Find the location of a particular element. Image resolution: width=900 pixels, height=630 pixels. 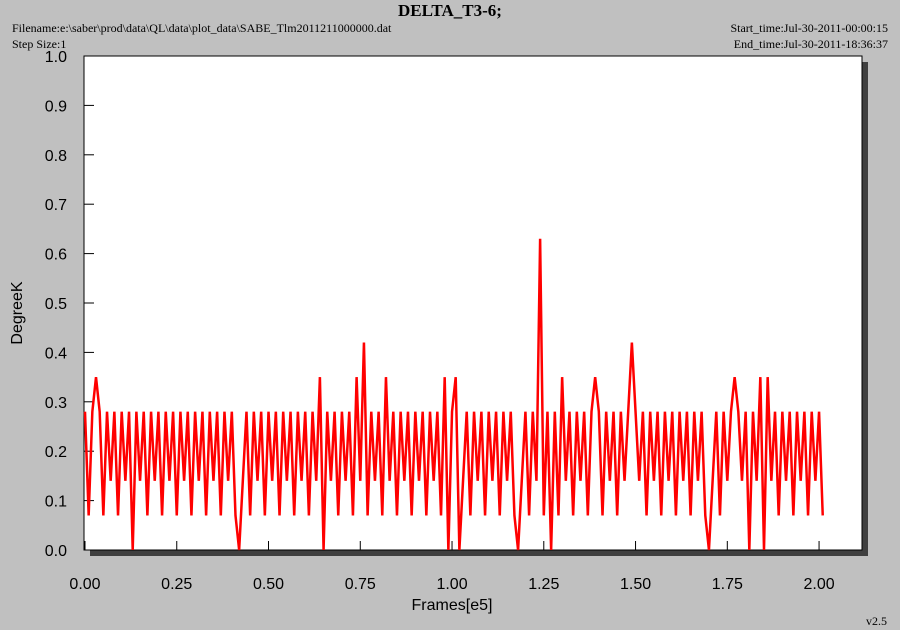

y-tick-label: 0.1 is located at coordinates (56, 502).